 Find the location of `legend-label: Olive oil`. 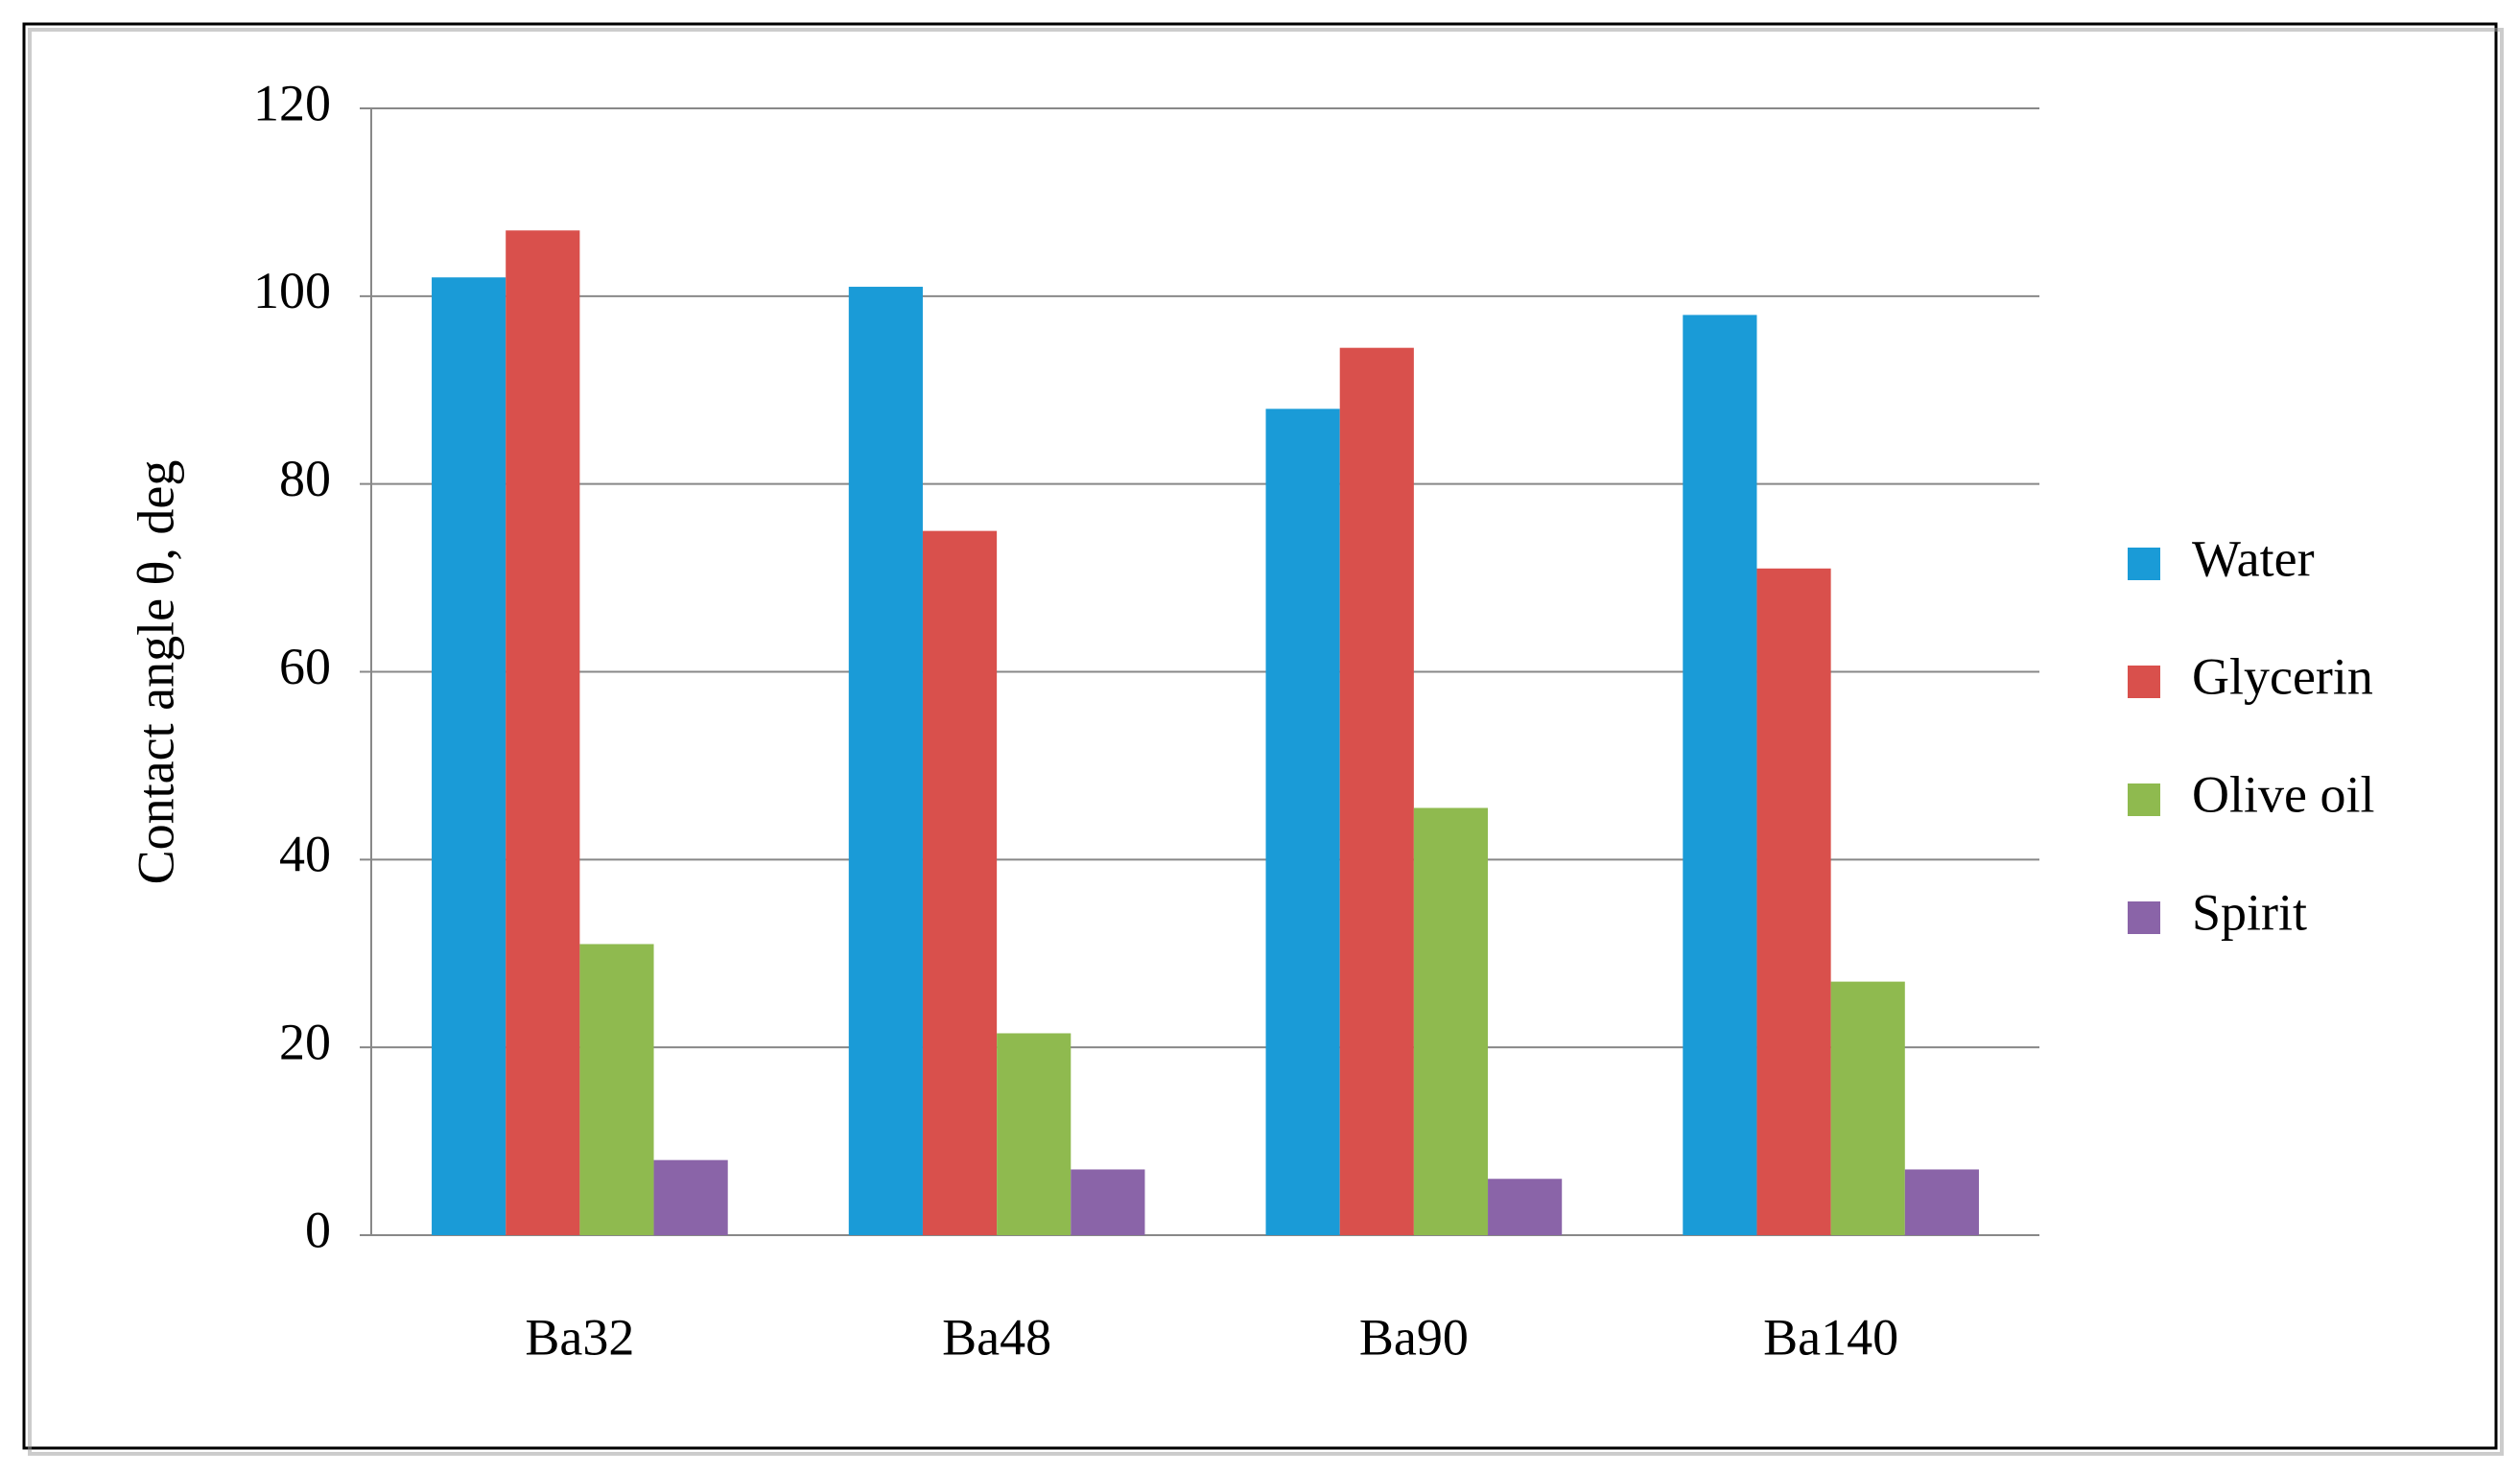

legend-label: Olive oil is located at coordinates (2283, 794).